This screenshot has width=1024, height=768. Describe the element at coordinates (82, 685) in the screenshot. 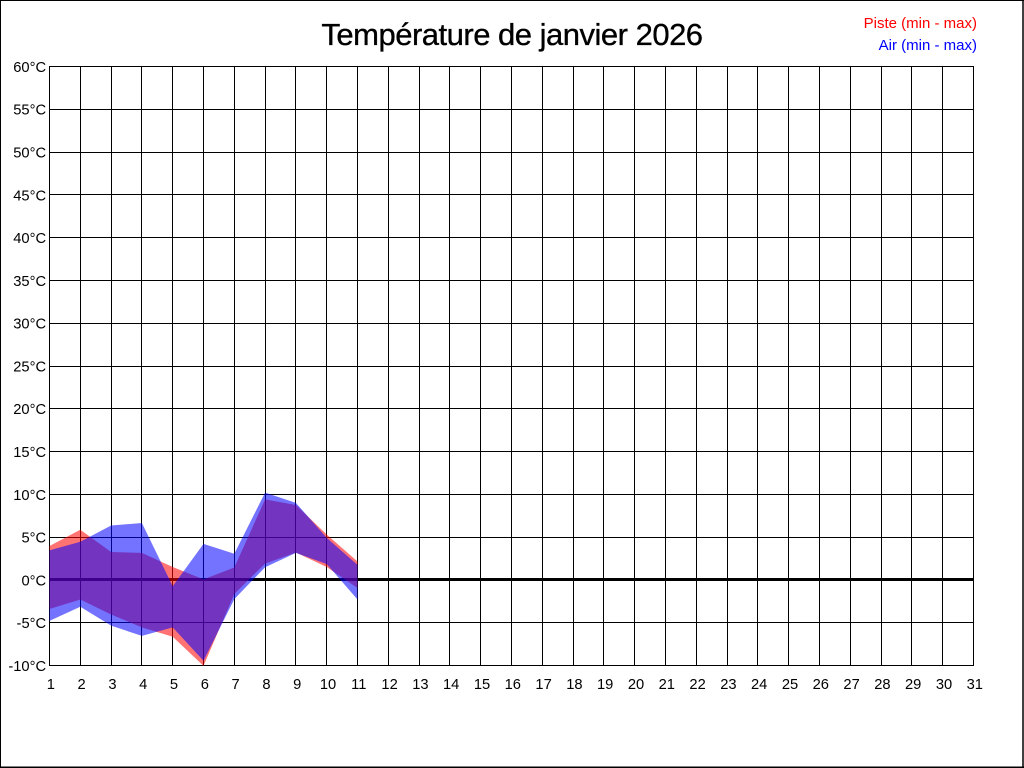

I see `svg-text: 2` at that location.